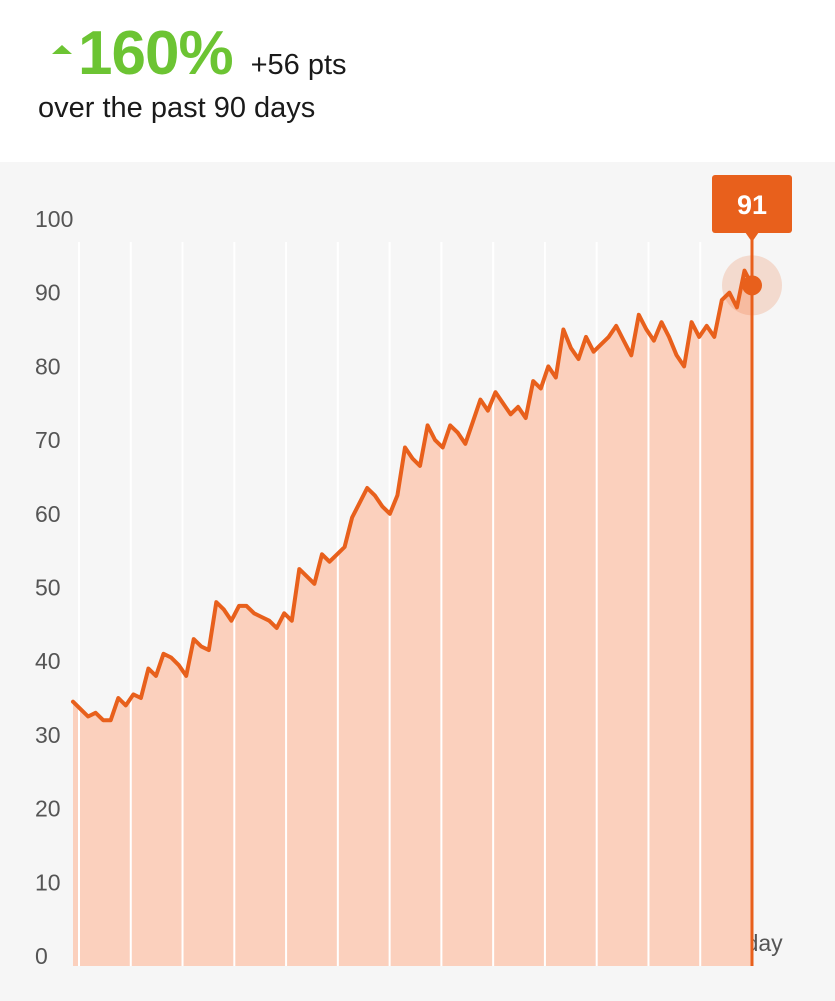  What do you see at coordinates (48, 735) in the screenshot?
I see `y-tick-label: 30` at bounding box center [48, 735].